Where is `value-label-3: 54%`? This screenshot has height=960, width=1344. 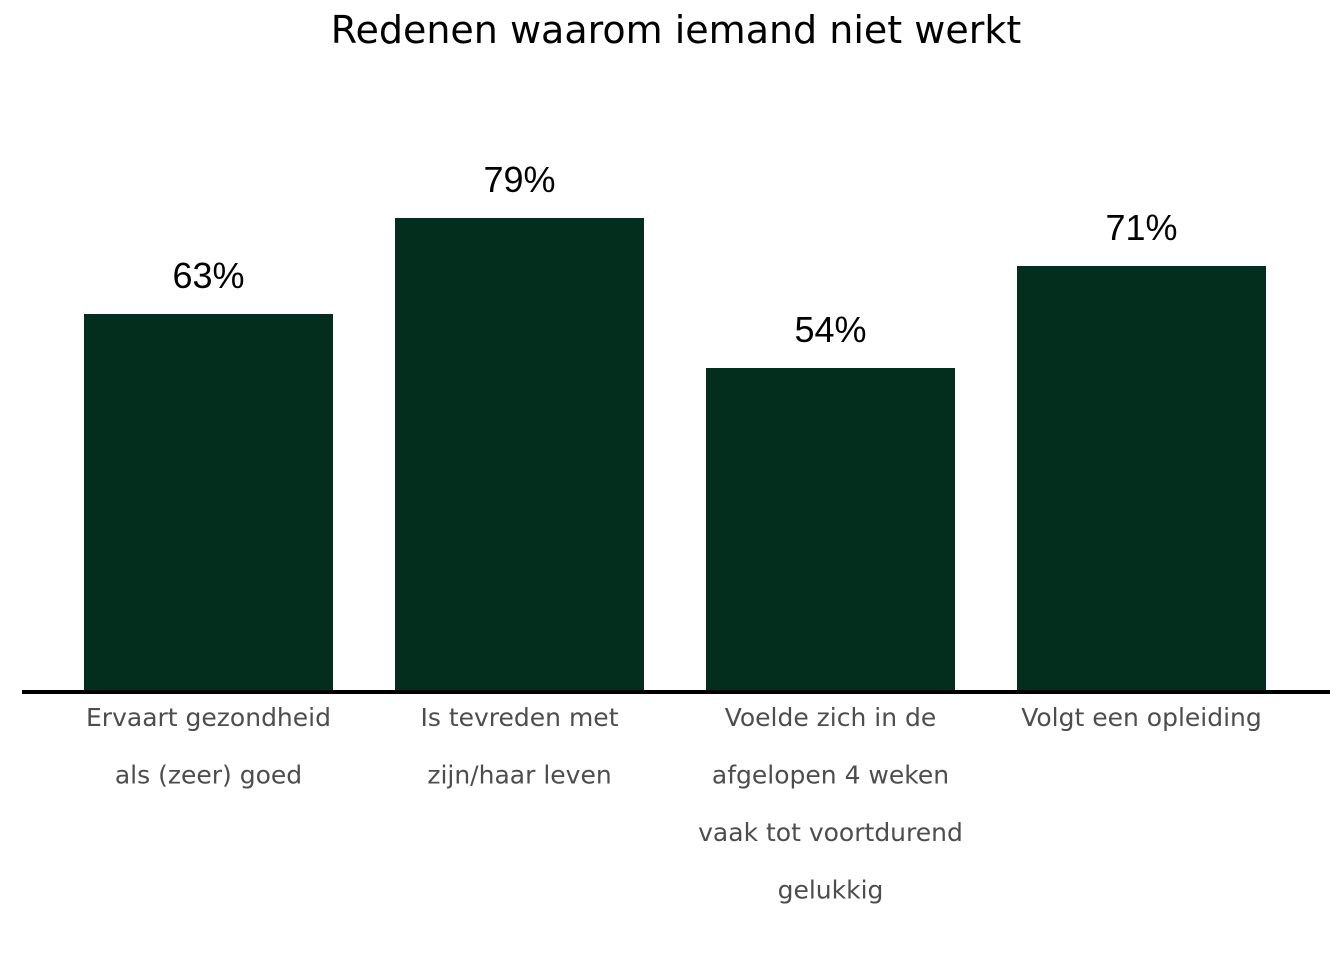 value-label-3: 54% is located at coordinates (830, 329).